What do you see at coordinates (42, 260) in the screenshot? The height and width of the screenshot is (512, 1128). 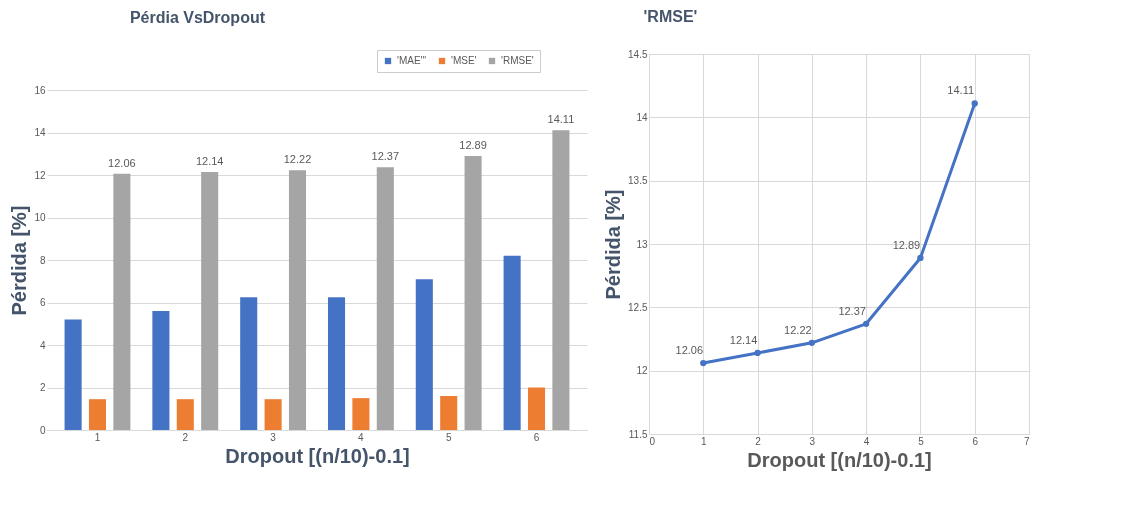 I see `y-tick-label: 8` at bounding box center [42, 260].